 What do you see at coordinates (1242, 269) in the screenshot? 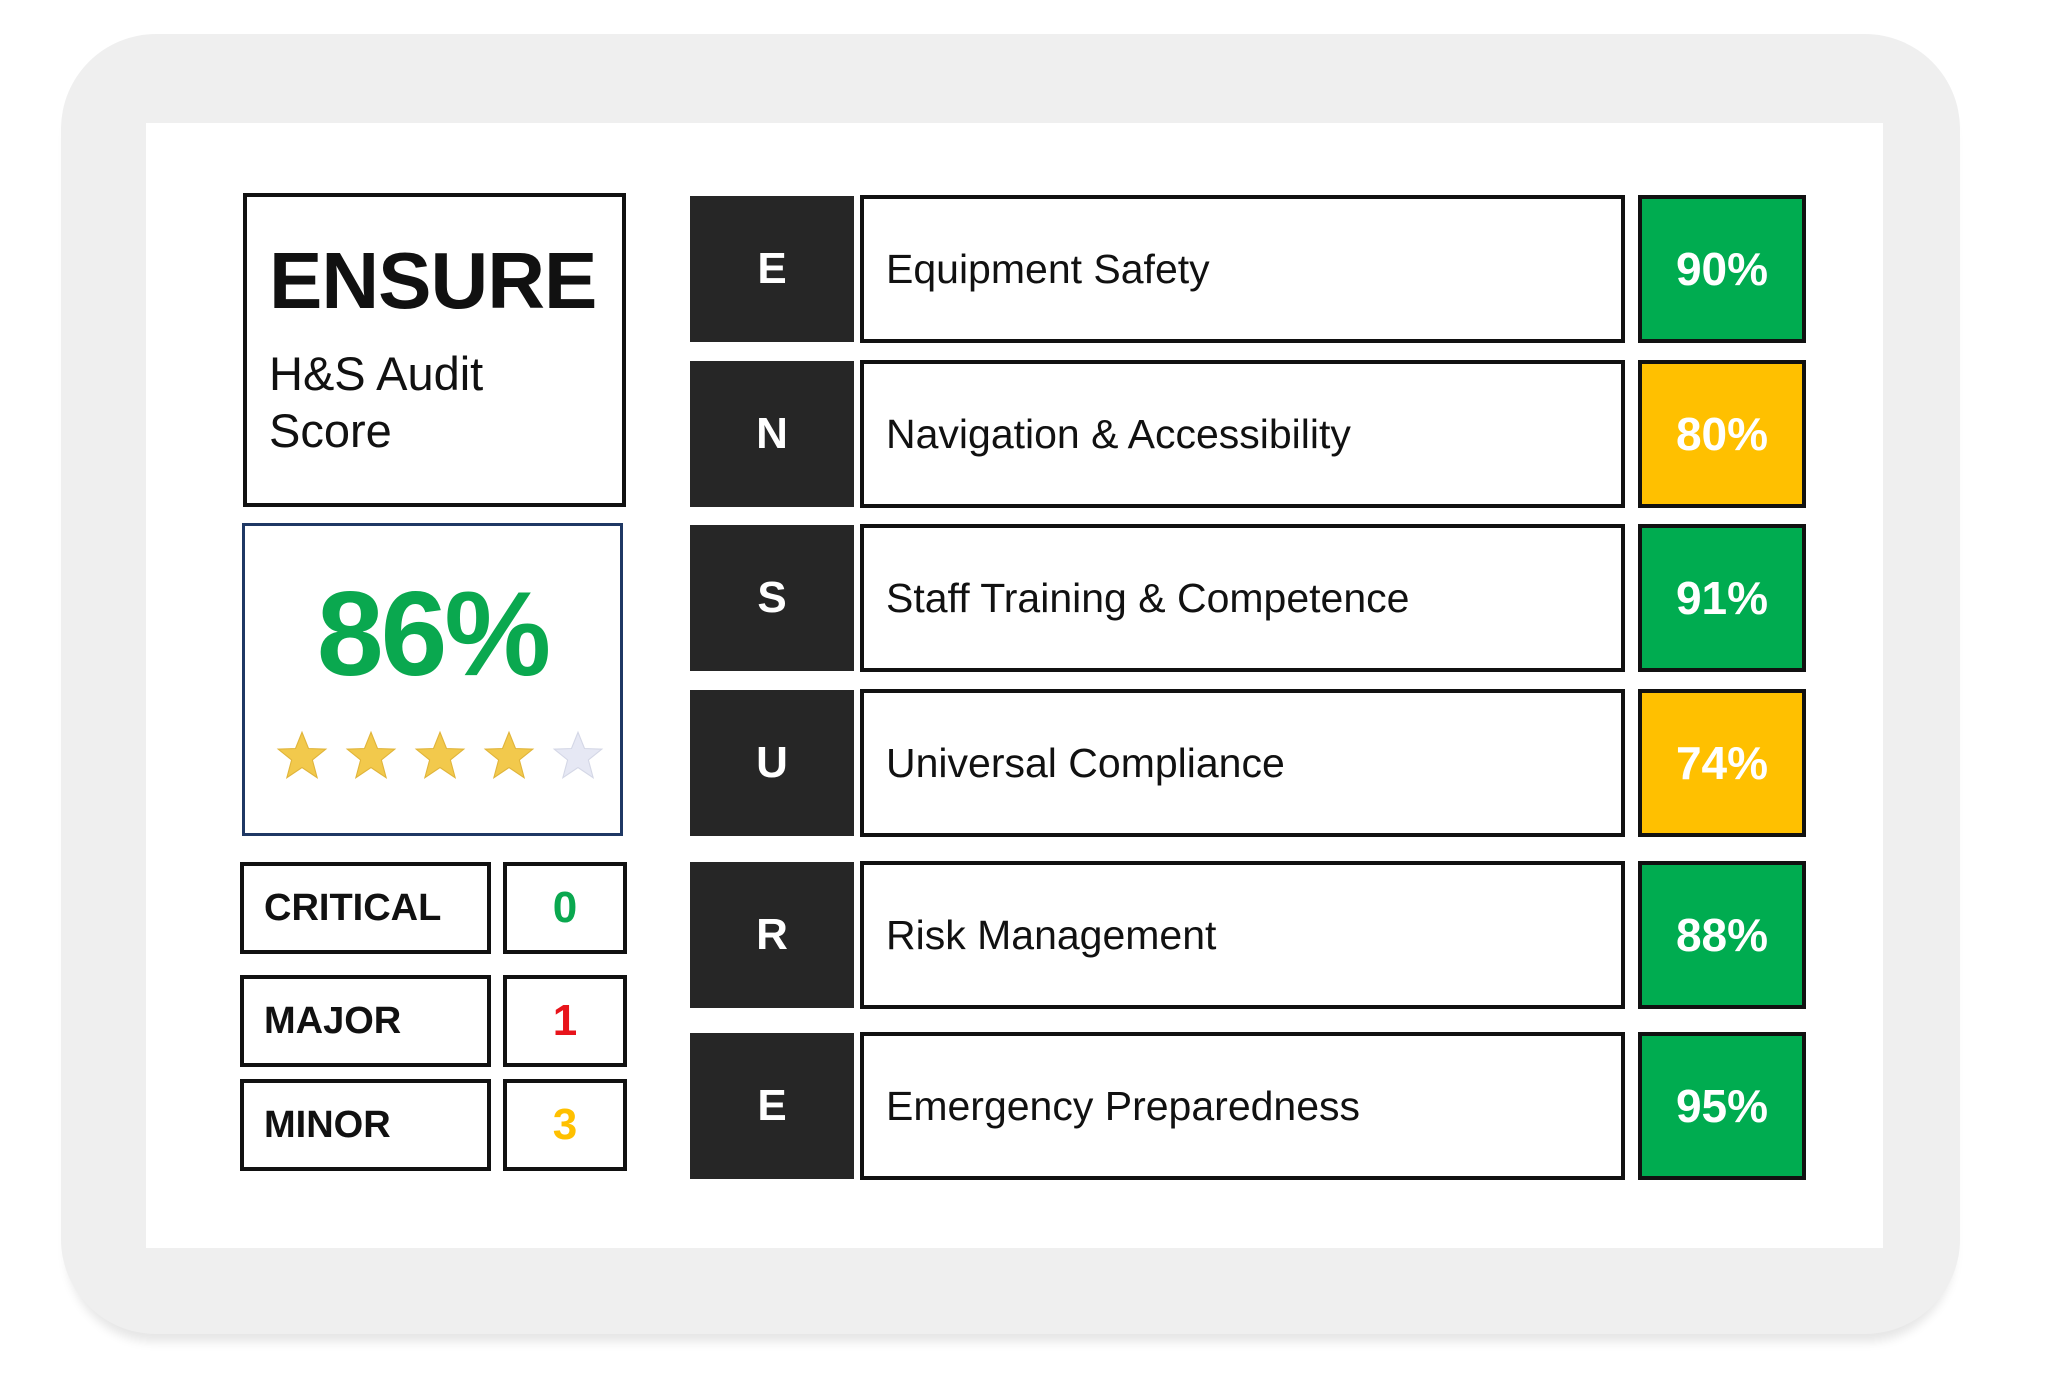
I see `category-name: Equipment Safety` at bounding box center [1242, 269].